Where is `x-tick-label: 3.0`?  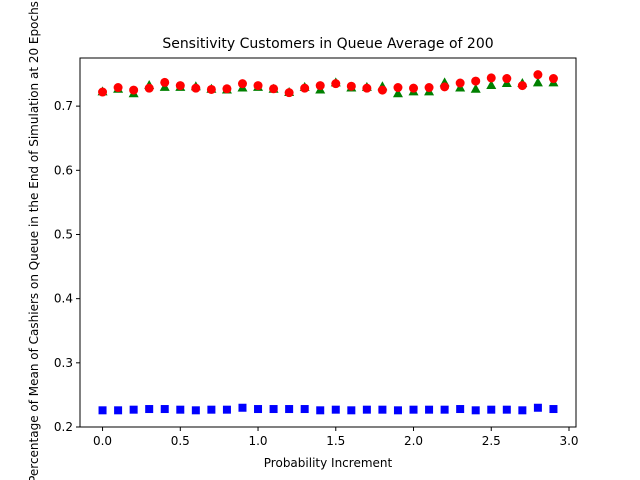 x-tick-label: 3.0 is located at coordinates (568, 441).